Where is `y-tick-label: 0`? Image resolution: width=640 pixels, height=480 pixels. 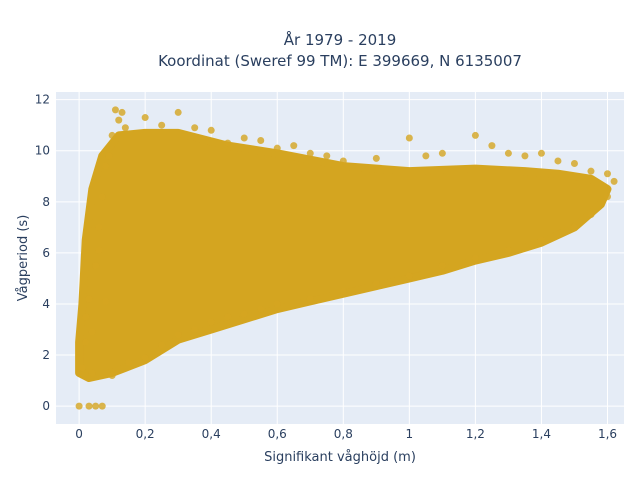
y-tick-label: 0 is located at coordinates (46, 406).